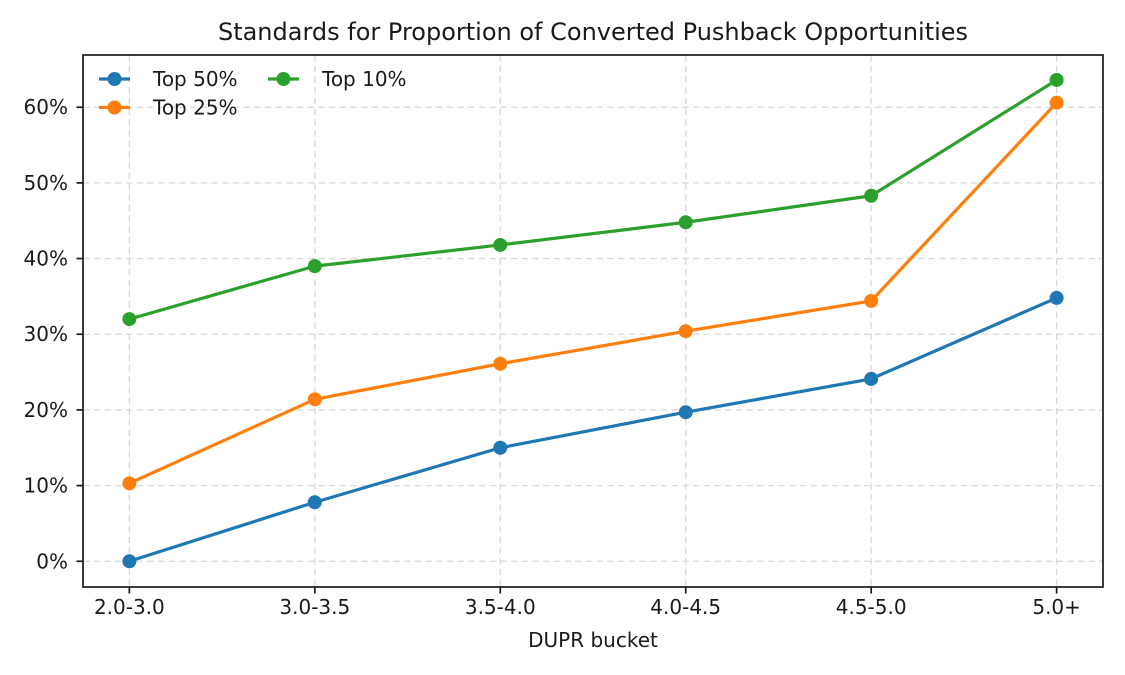 The image size is (1125, 675). What do you see at coordinates (46, 410) in the screenshot?
I see `y-tick-label: 20%` at bounding box center [46, 410].